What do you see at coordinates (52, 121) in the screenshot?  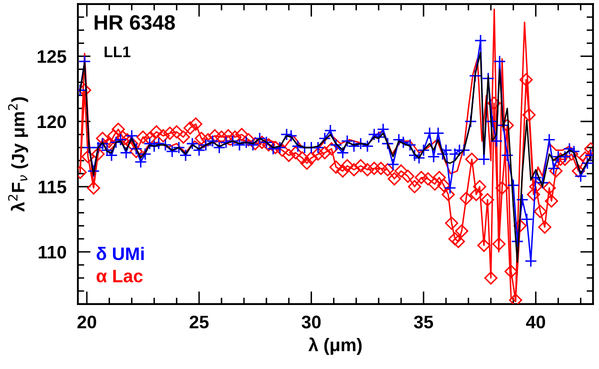 I see `y-tick-label: 120` at bounding box center [52, 121].